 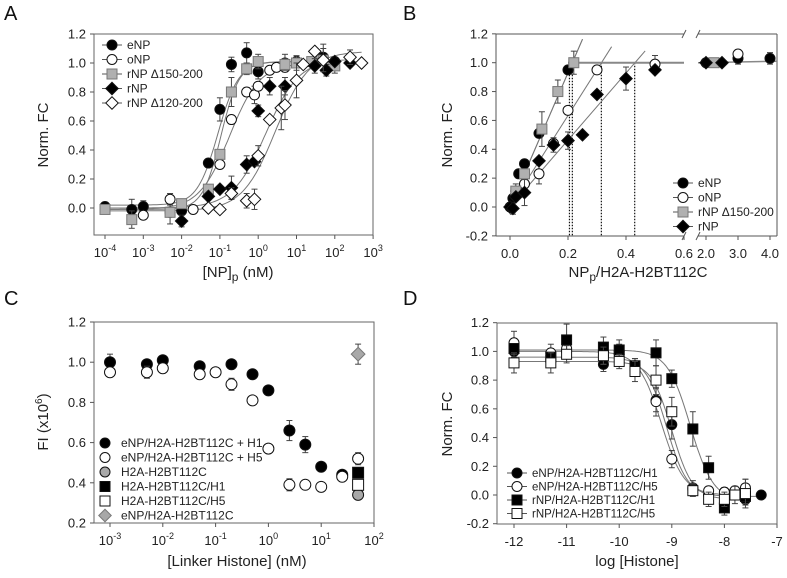 What do you see at coordinates (595, 474) in the screenshot?
I see `panel-d-legend-label: eNP/H2A-H2BT112C/H1` at bounding box center [595, 474].